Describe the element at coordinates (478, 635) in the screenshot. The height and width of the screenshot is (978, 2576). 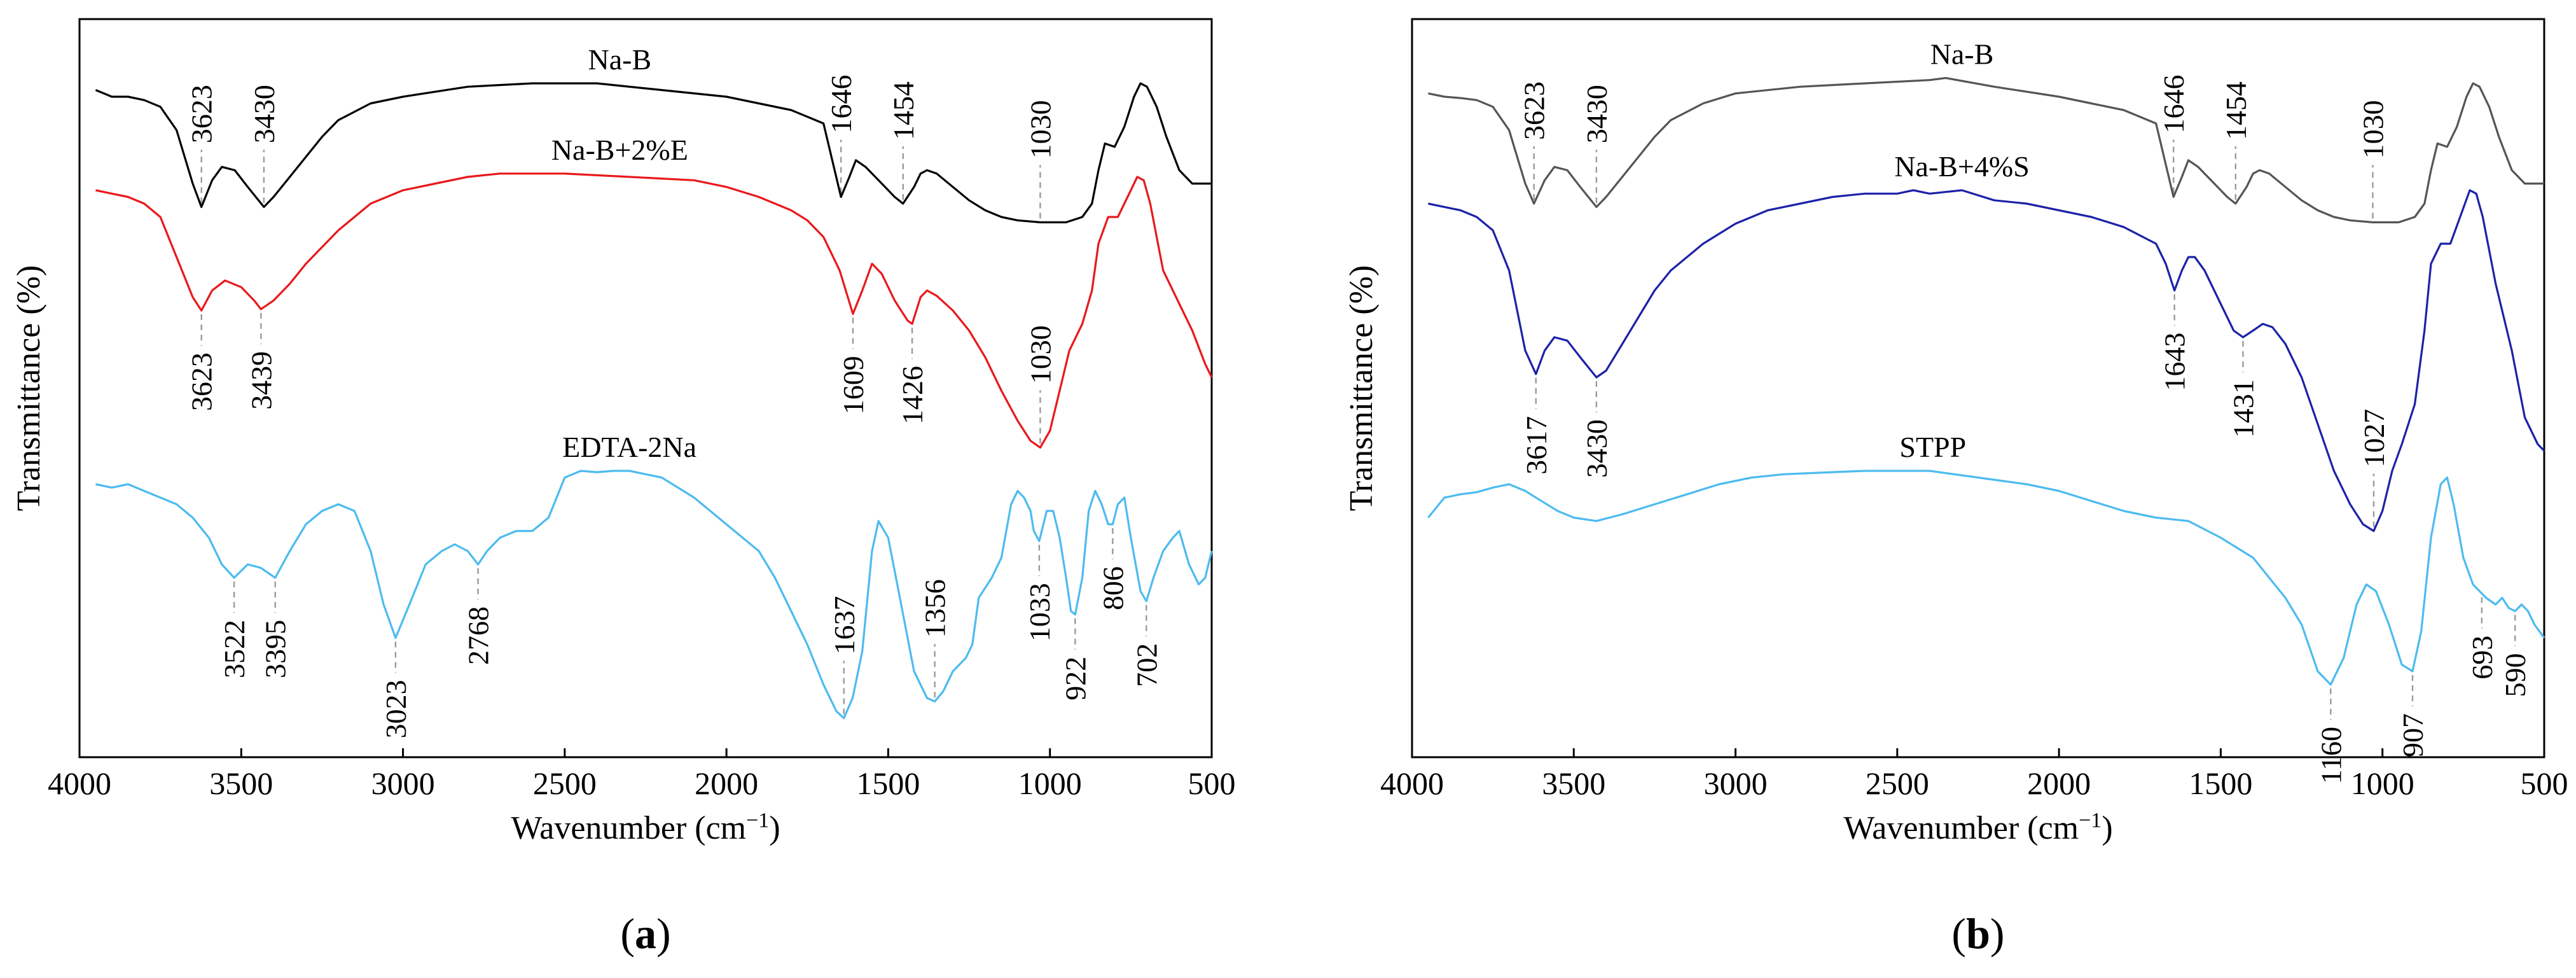
I see `peak-label: 2768` at that location.